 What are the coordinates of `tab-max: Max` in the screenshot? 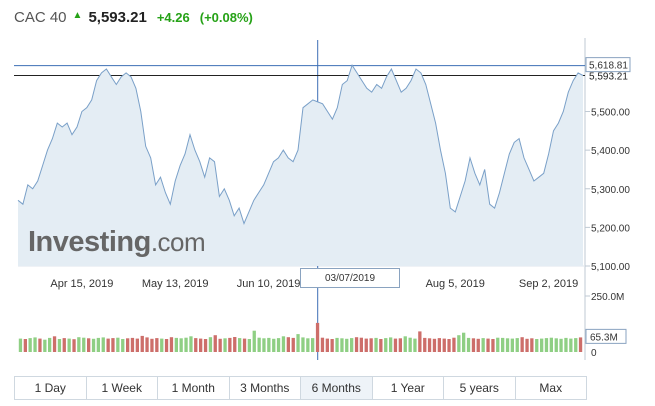 It's located at (551, 388).